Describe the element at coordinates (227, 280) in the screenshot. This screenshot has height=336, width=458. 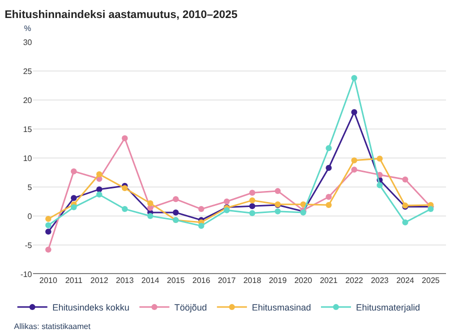
I see `x-tick-label: 2017` at that location.